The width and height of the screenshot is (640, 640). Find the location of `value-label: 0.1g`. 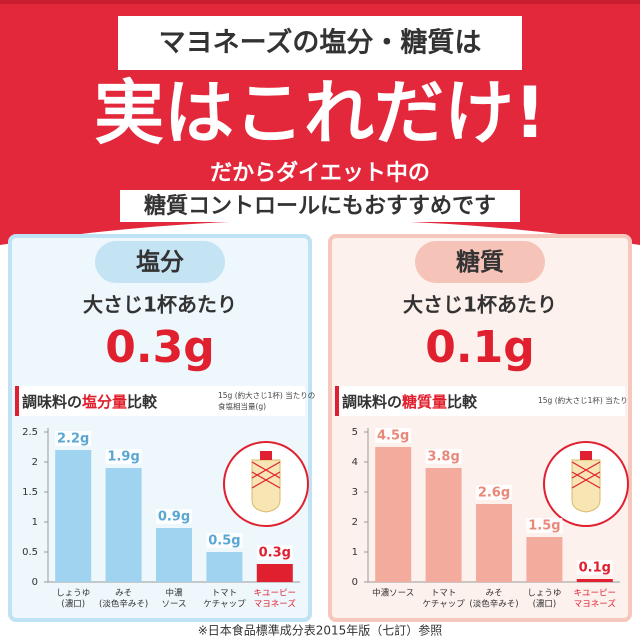

value-label: 0.1g is located at coordinates (595, 568).